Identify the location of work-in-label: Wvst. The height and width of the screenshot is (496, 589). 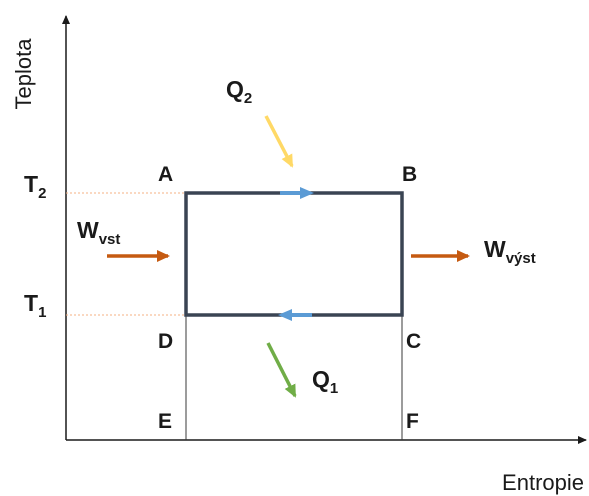
(98, 232).